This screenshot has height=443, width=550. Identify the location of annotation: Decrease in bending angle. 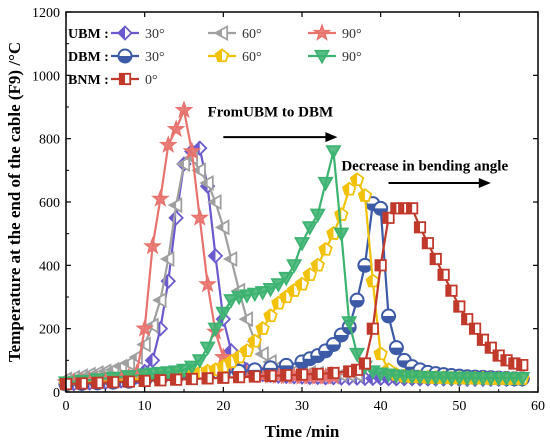
(424, 173).